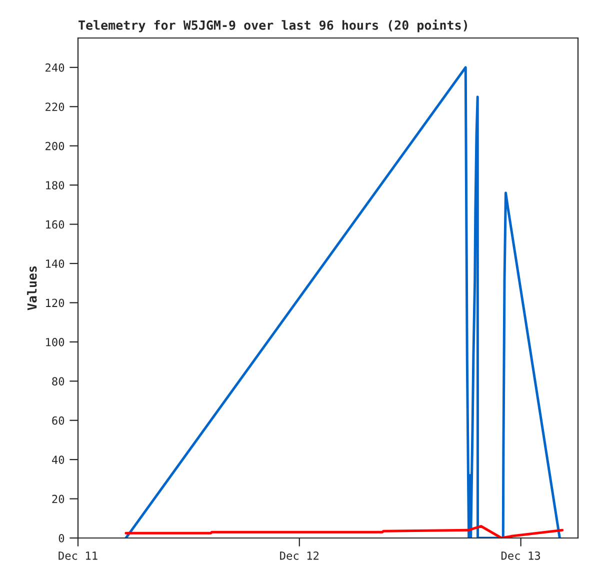 The height and width of the screenshot is (579, 597). Describe the element at coordinates (55, 67) in the screenshot. I see `y-tick-label: 240` at that location.